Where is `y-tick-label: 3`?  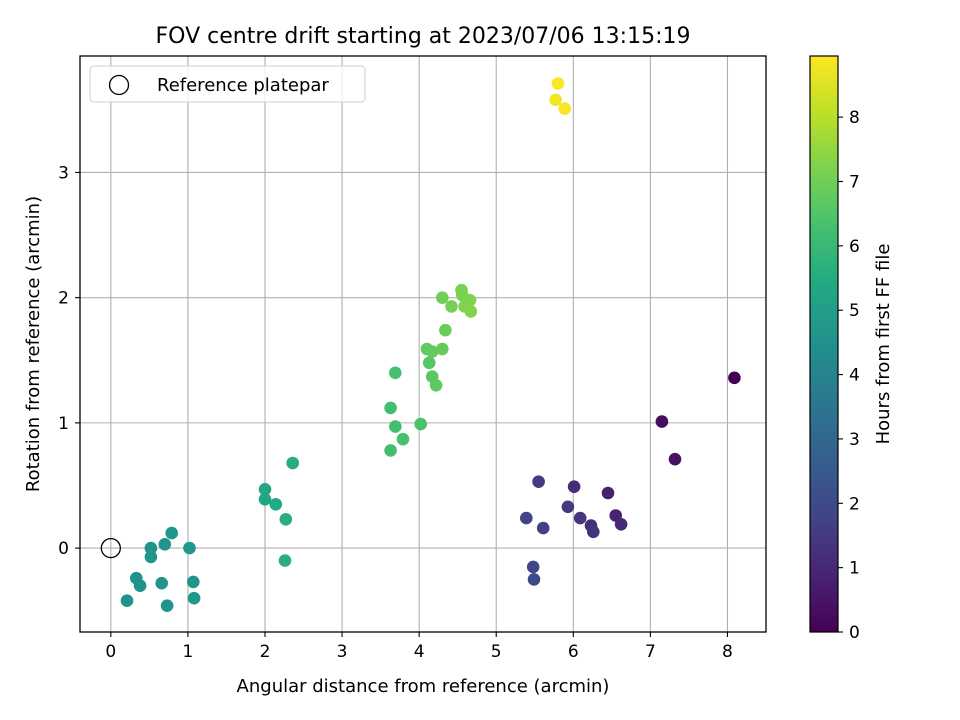 y-tick-label: 3 is located at coordinates (63, 173).